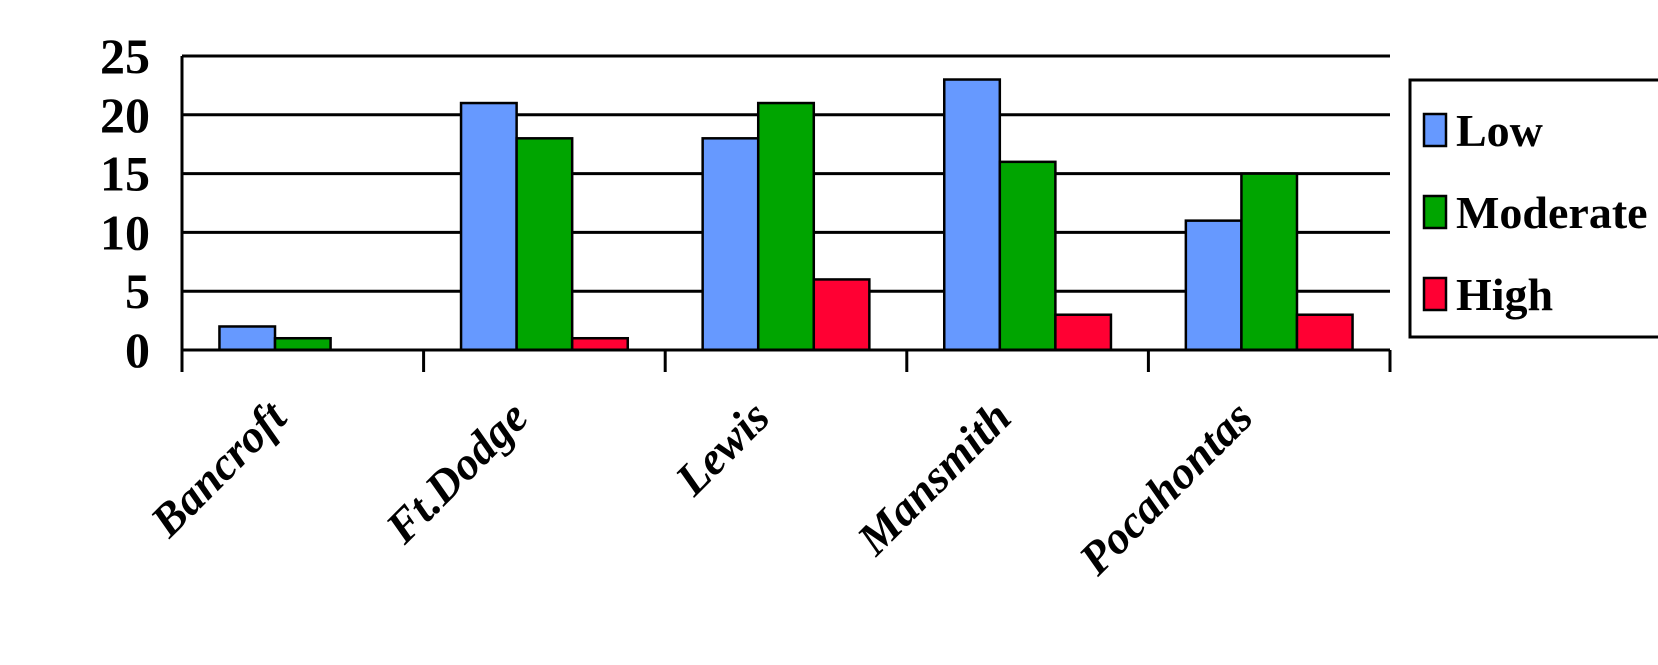 This screenshot has height=665, width=1658. Describe the element at coordinates (1165, 488) in the screenshot. I see `x-tick-label: Pocahontas` at that location.